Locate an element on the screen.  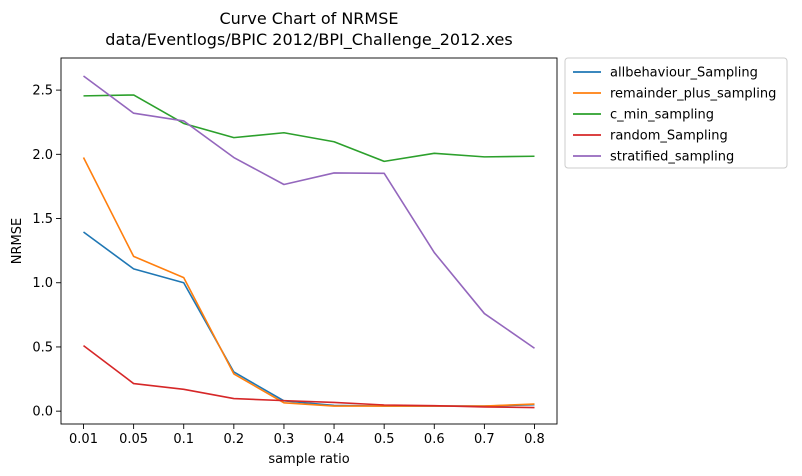
x-tick-label: 0.2 is located at coordinates (233, 439).